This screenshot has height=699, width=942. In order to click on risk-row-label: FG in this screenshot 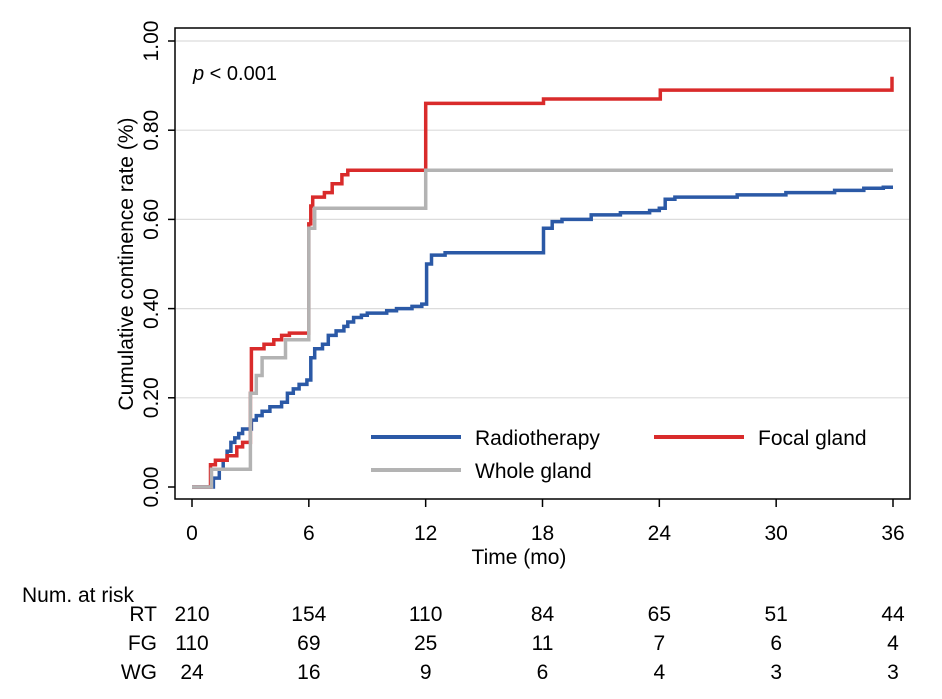, I will do `click(142, 643)`.